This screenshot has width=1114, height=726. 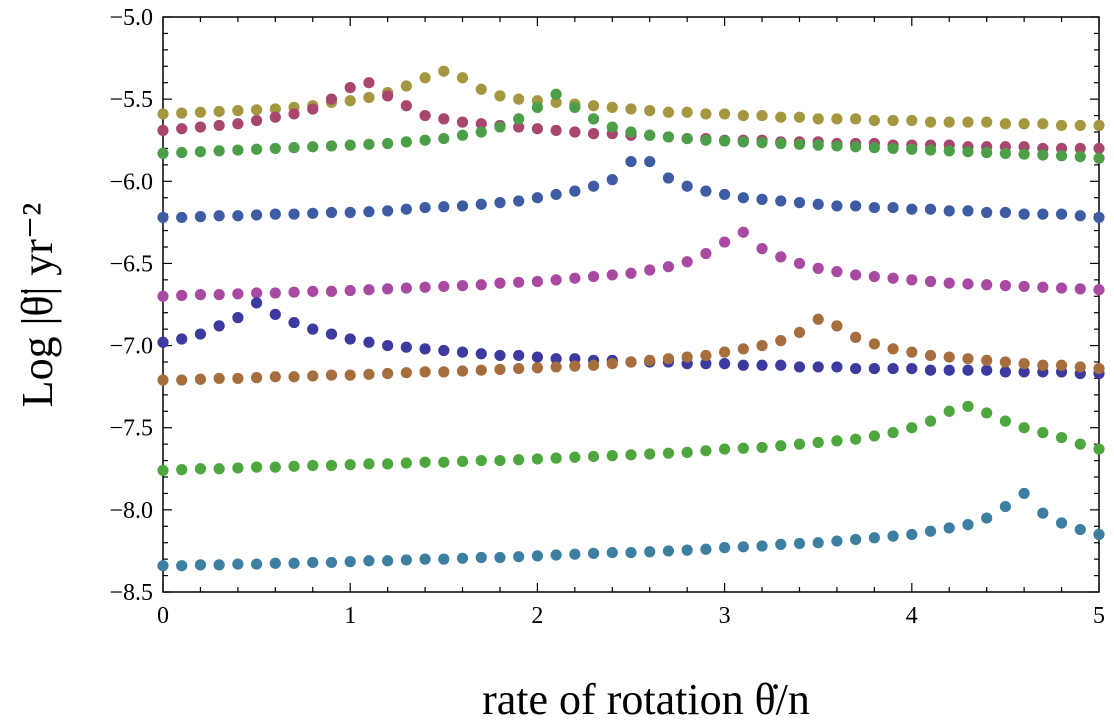 What do you see at coordinates (350, 616) in the screenshot?
I see `x-tick-label: 1` at bounding box center [350, 616].